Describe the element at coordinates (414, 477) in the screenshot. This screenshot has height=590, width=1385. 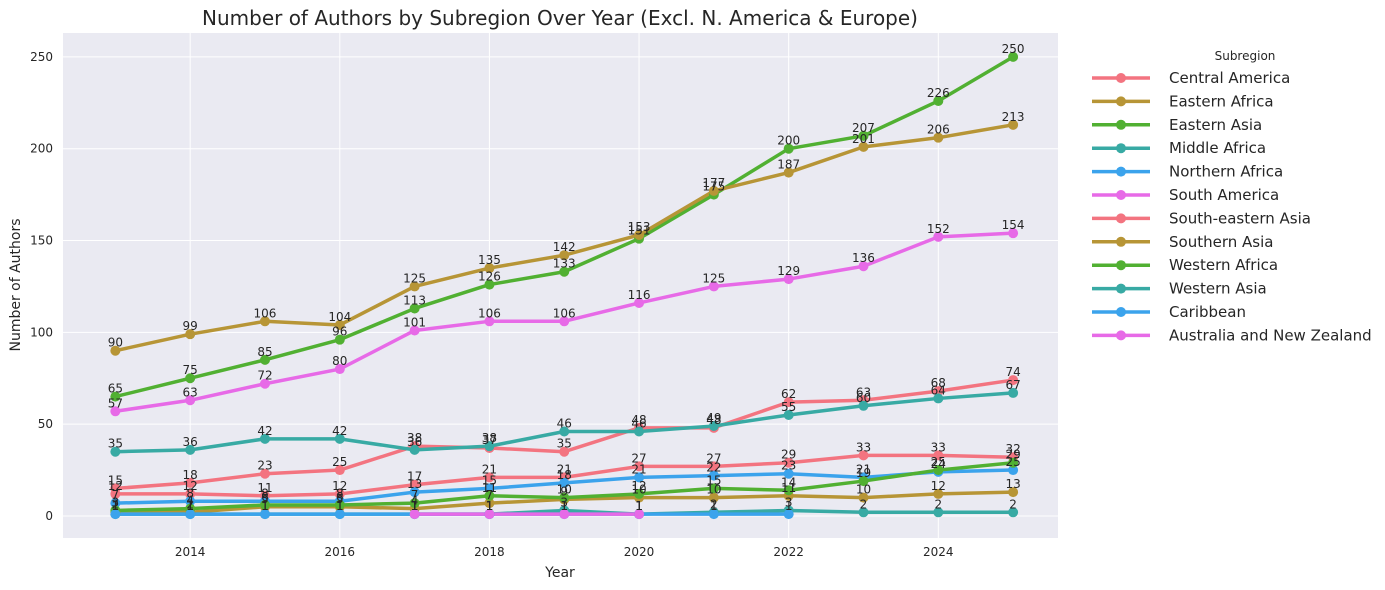
I see `data-label-central-america: 17` at that location.